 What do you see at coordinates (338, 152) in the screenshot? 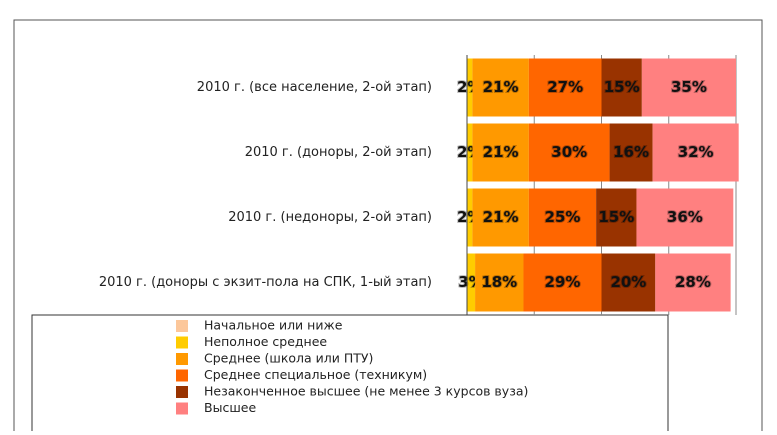
I see `category-label: 2010 г. (доноры, 2-ой этап)` at bounding box center [338, 152].